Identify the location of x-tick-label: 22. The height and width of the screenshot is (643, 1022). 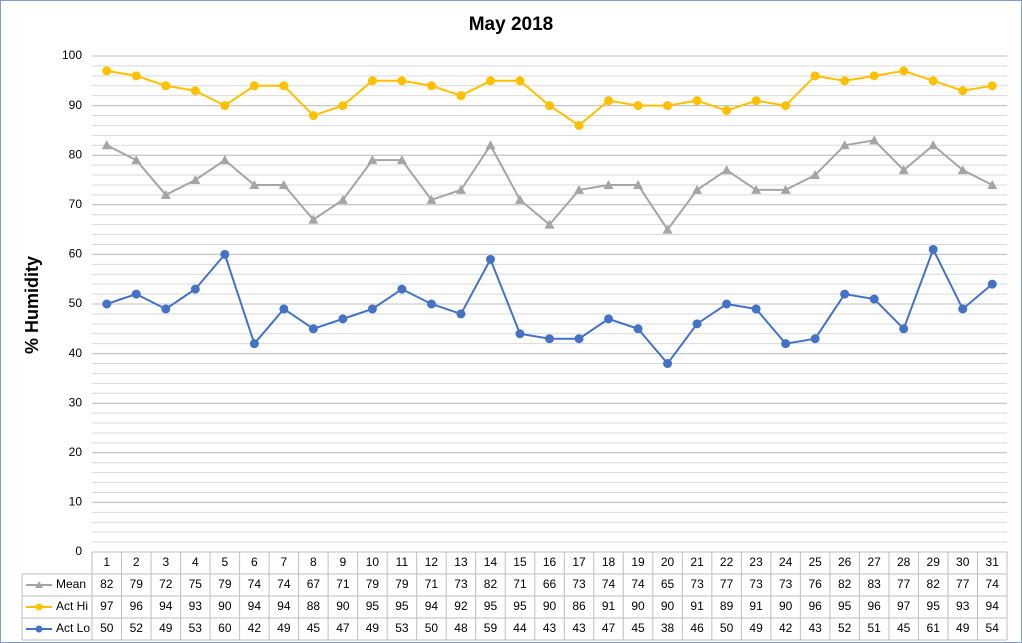
(727, 562).